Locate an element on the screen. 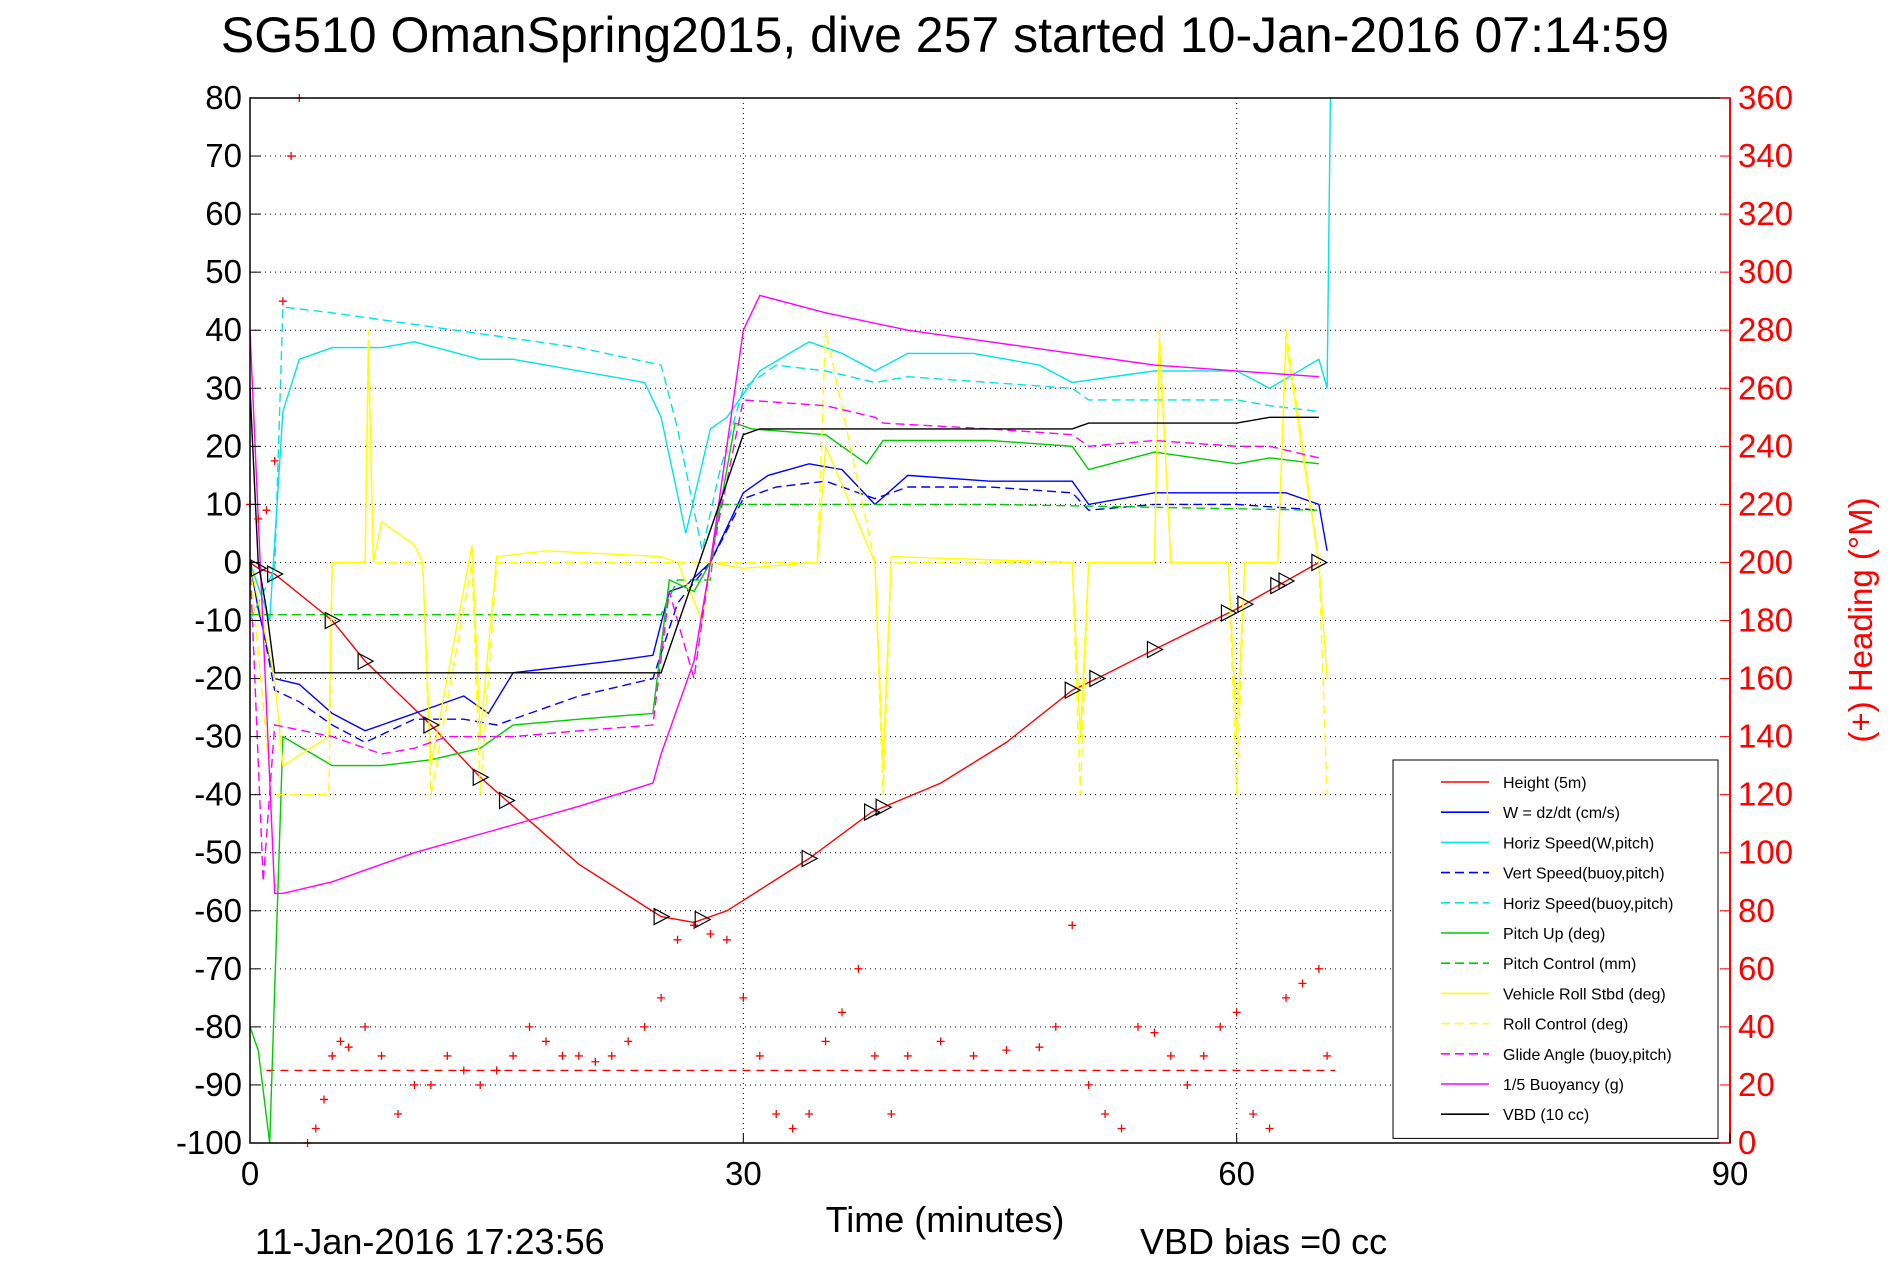 The width and height of the screenshot is (1891, 1262). right-tick-label: 320 is located at coordinates (1765, 213).